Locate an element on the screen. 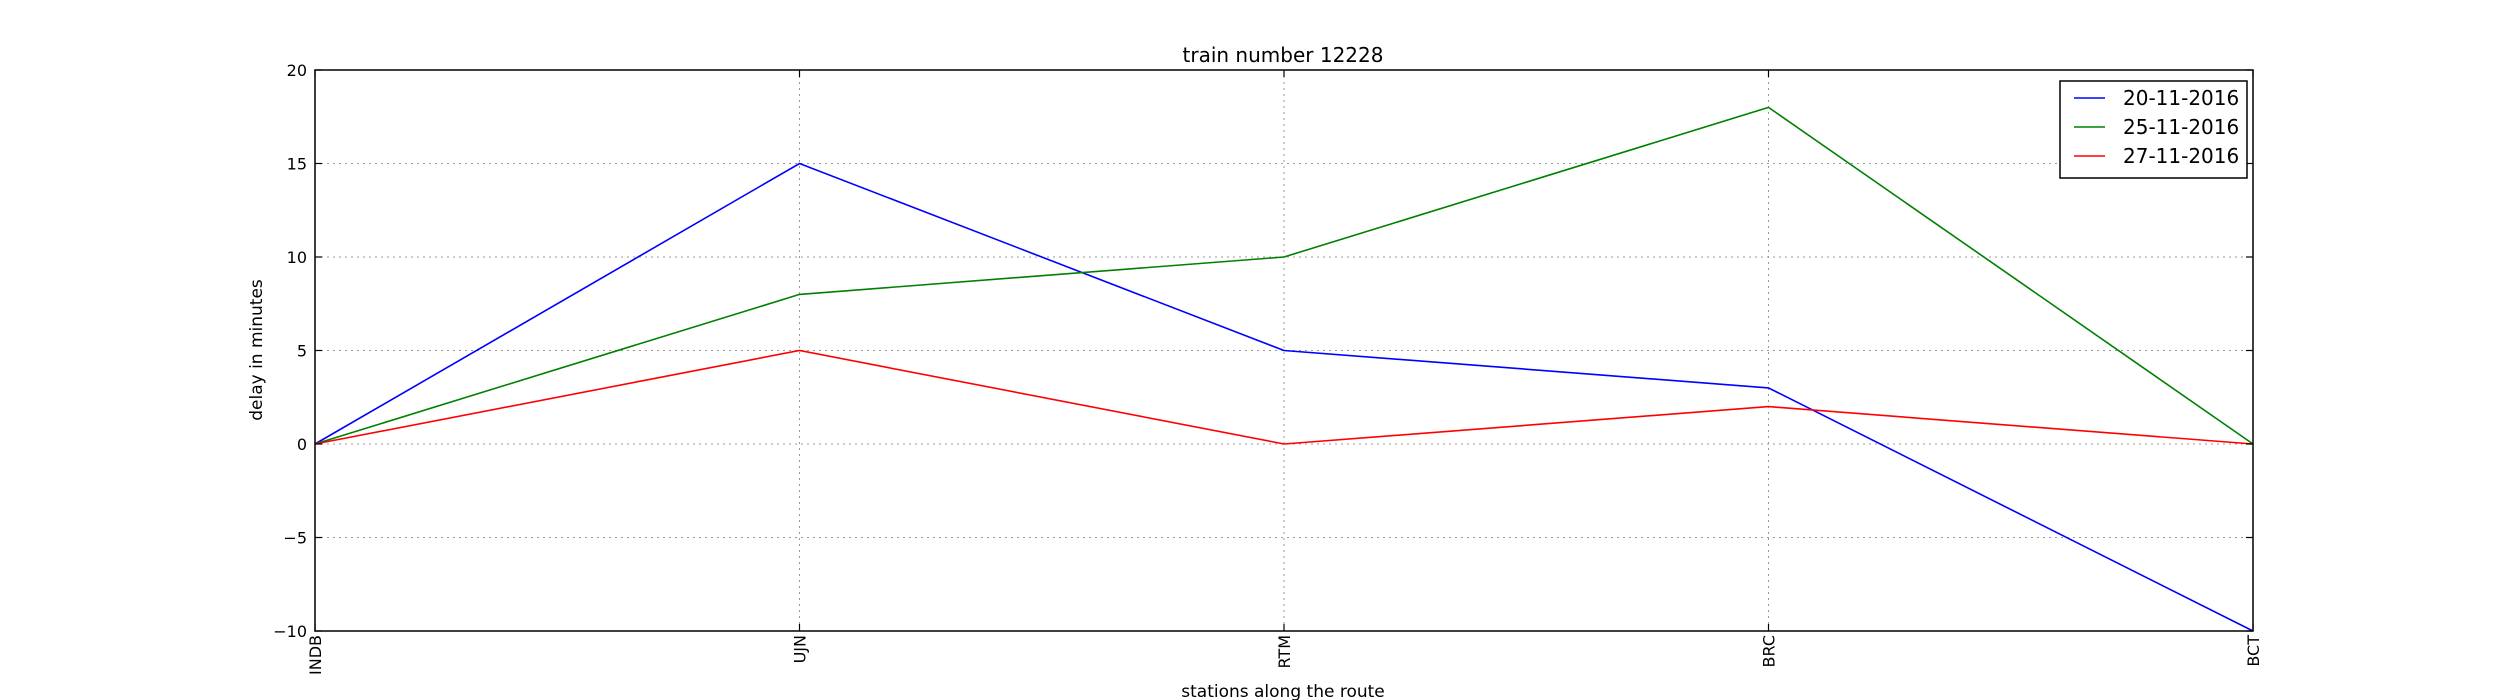  series-line-27-11-2016 is located at coordinates (1284, 397).